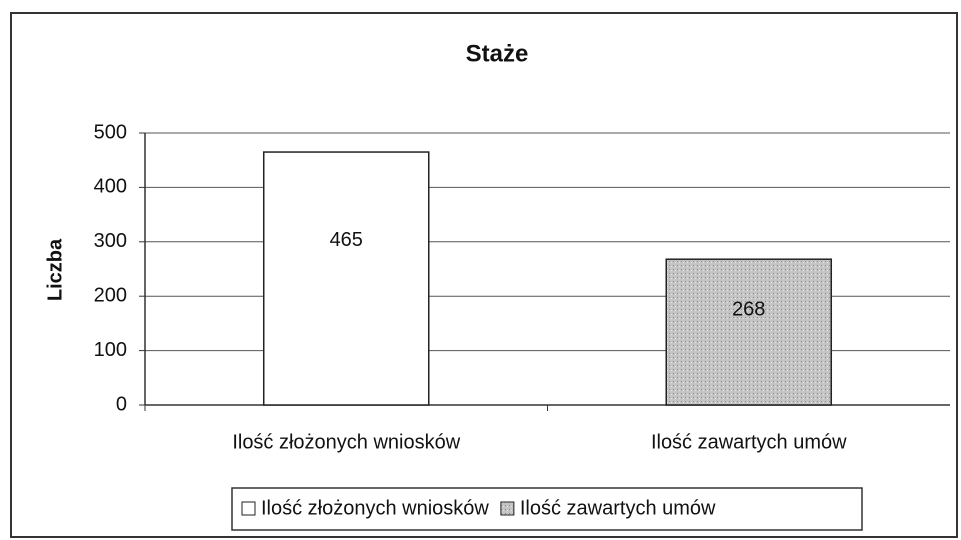 This screenshot has width=961, height=540. What do you see at coordinates (110, 187) in the screenshot?
I see `y-tick-label: 400` at bounding box center [110, 187].